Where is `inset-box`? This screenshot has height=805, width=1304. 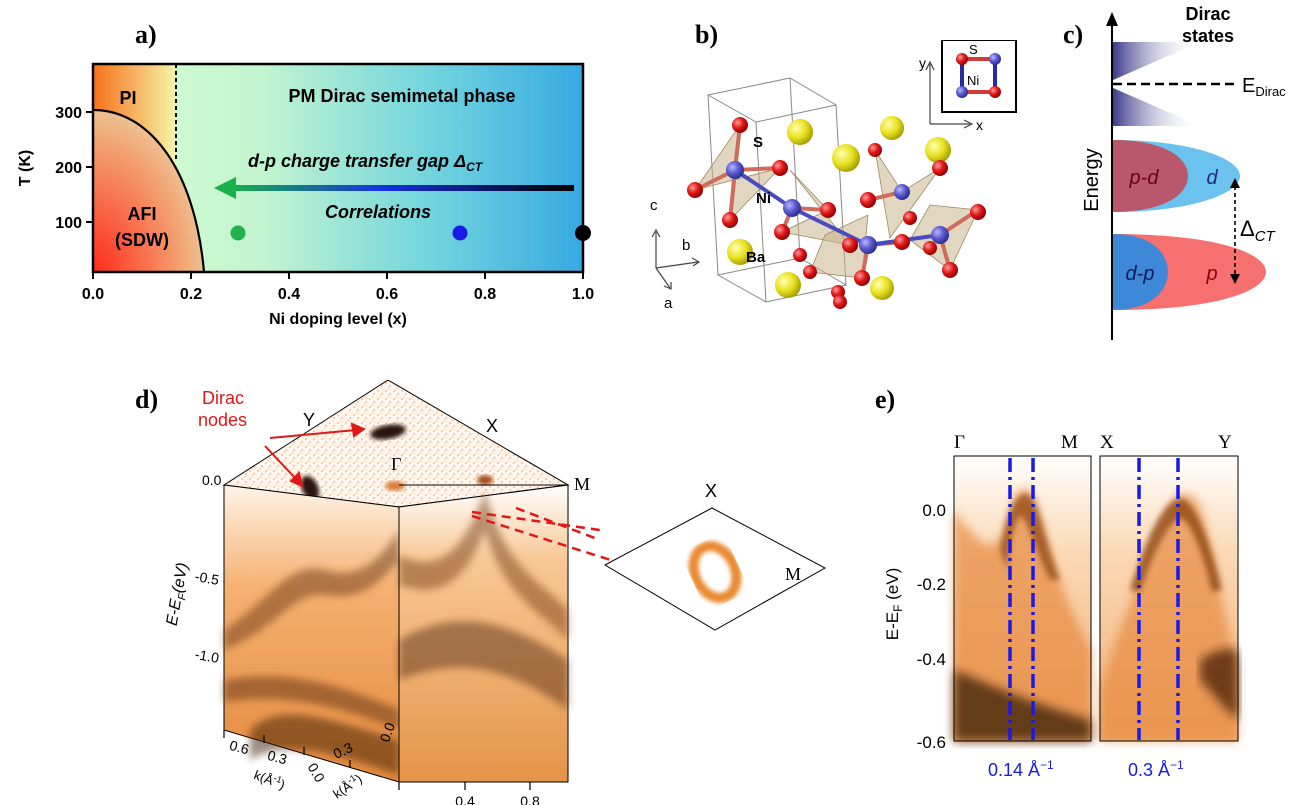 inset-box is located at coordinates (979, 76).